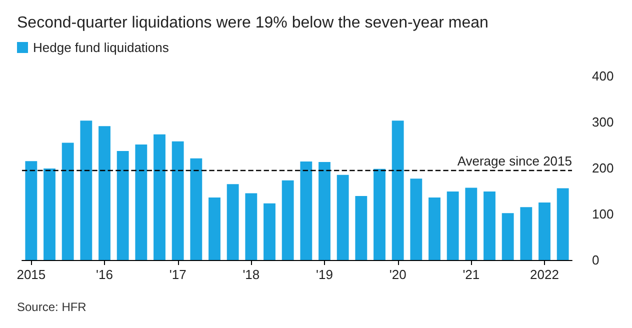 This screenshot has width=632, height=328. Describe the element at coordinates (252, 23) in the screenshot. I see `chart-title: Second-quarter liquidations were 19% below the seven-year mean` at that location.